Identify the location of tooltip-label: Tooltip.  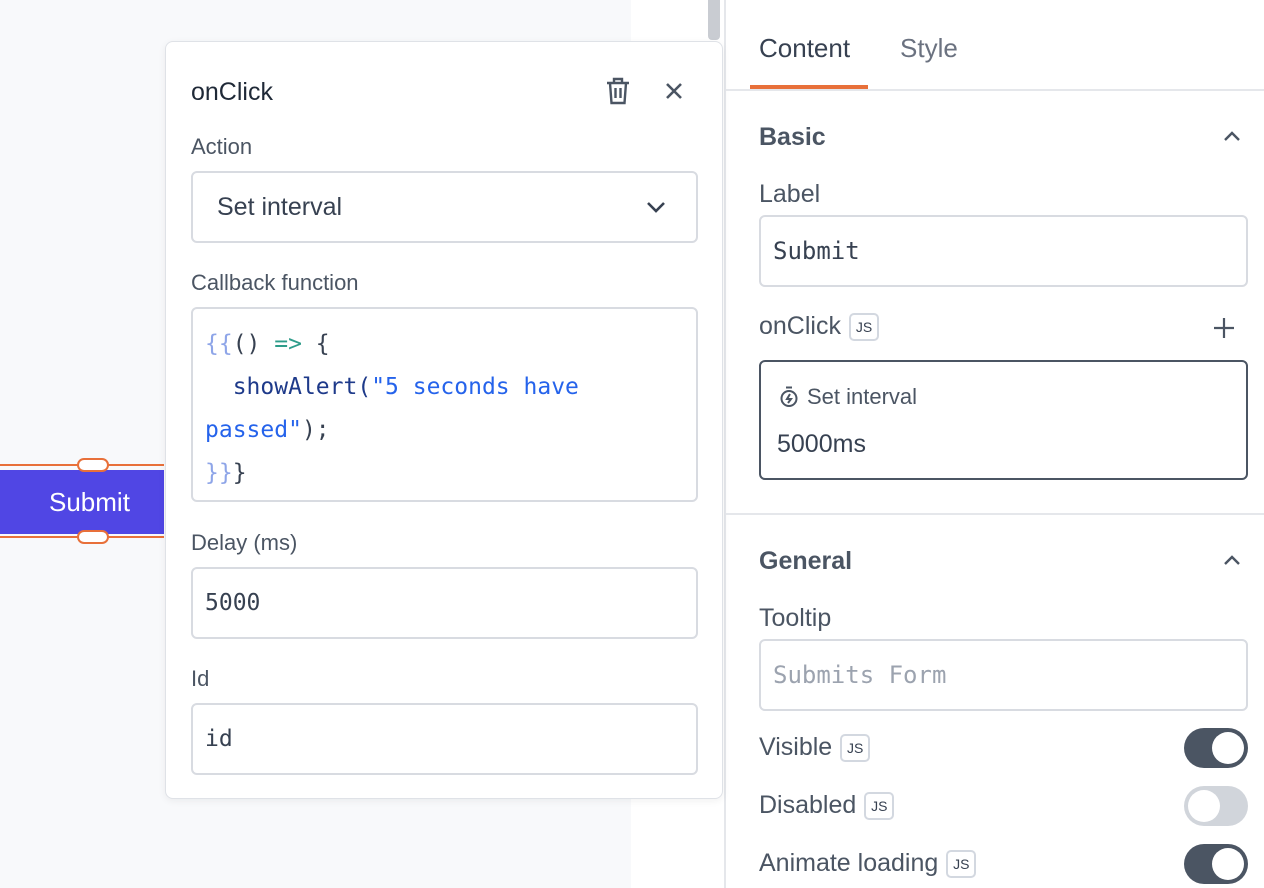
(795, 618).